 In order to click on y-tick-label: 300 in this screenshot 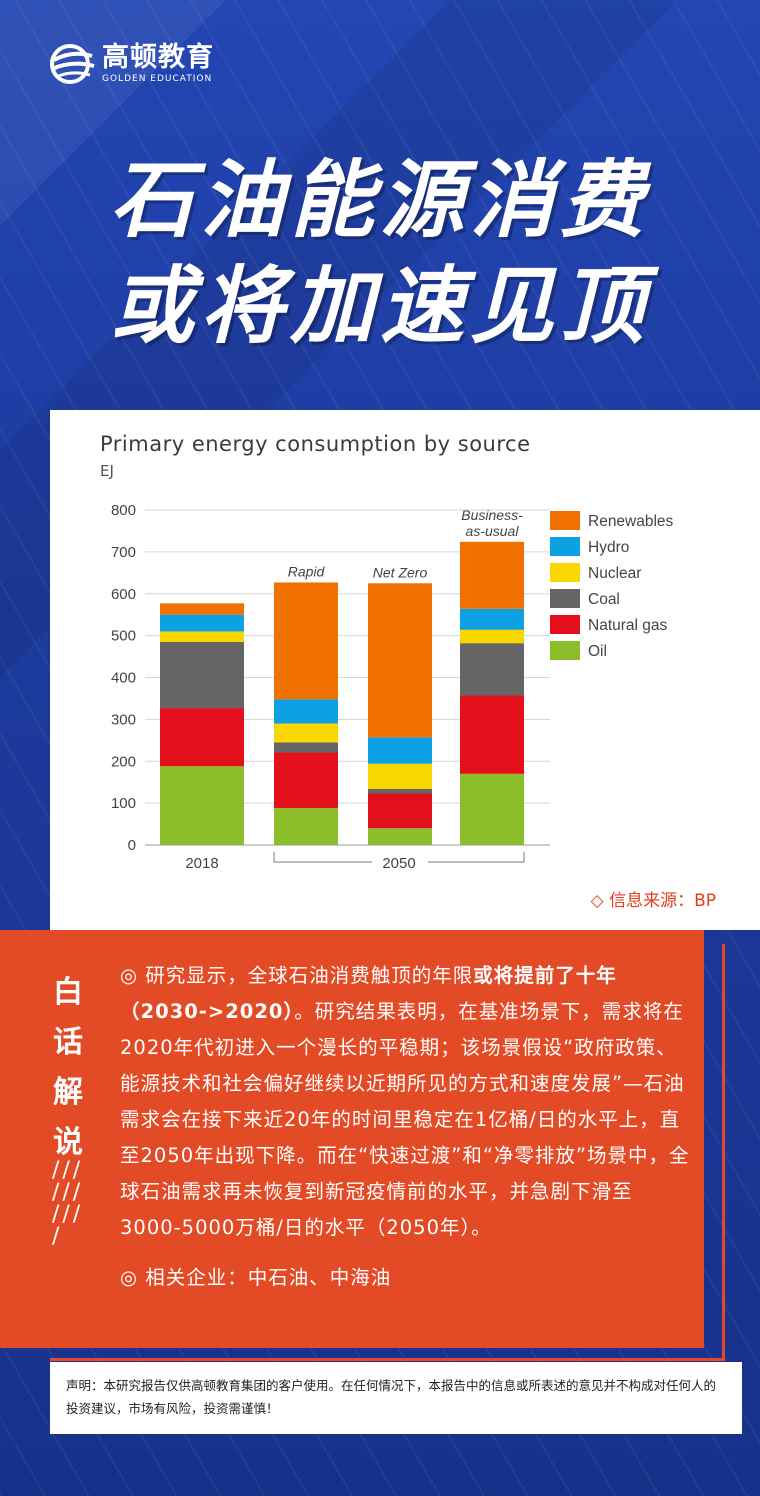, I will do `click(123, 719)`.